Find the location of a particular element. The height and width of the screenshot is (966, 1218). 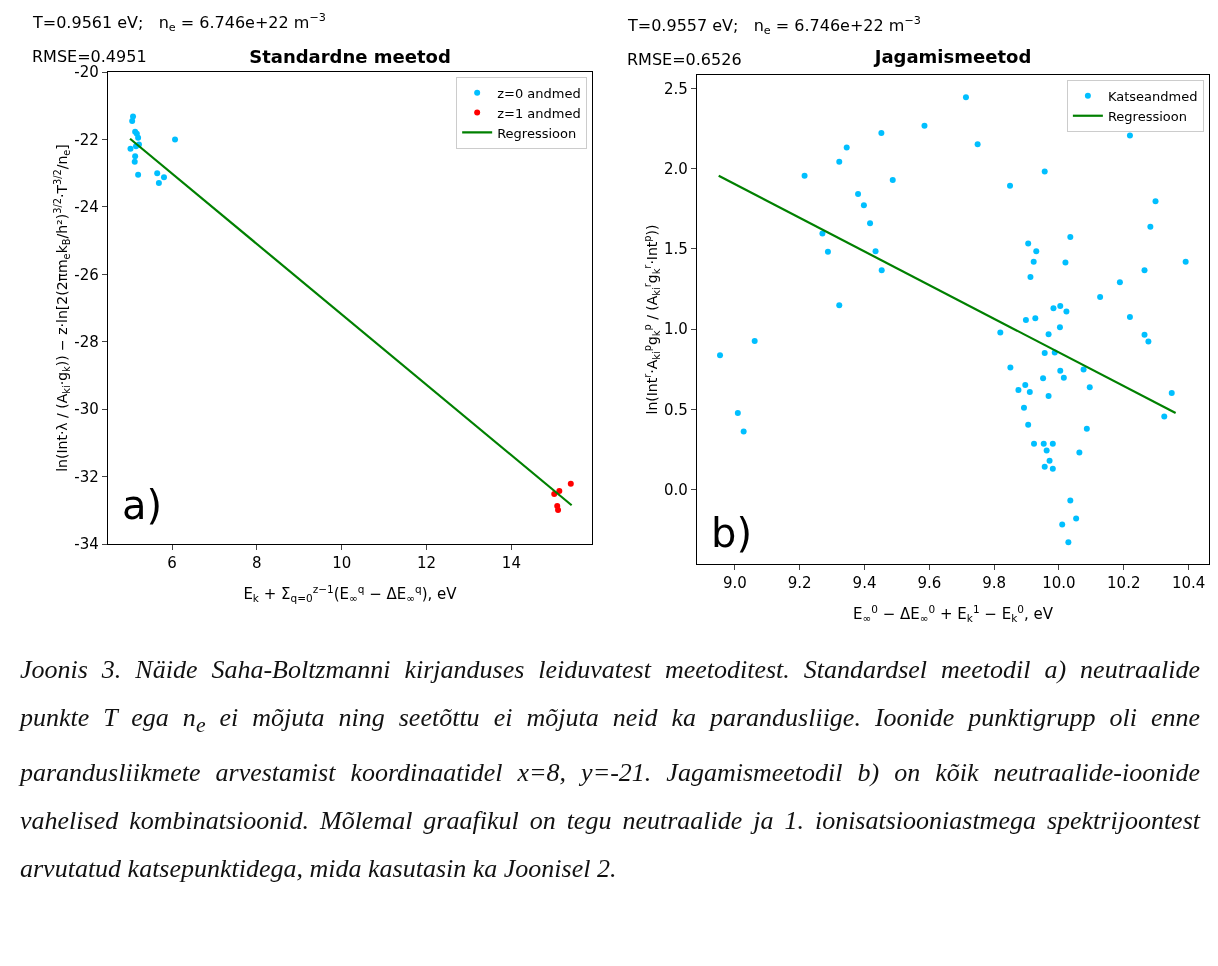

x-tick-label: 9.0 is located at coordinates (734, 583).